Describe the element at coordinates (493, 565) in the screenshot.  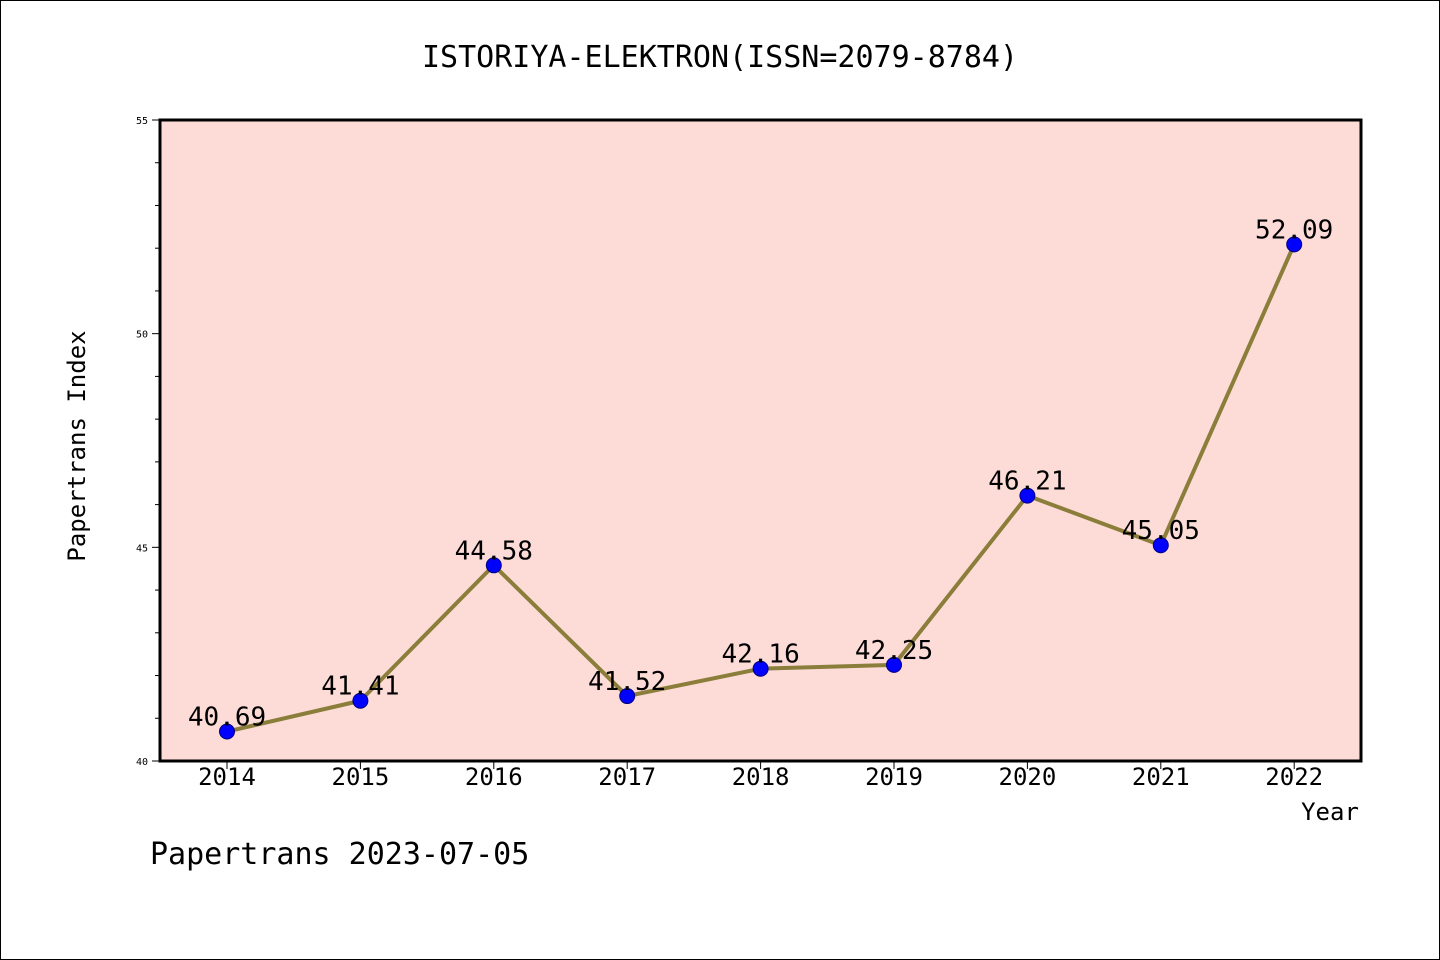
I see `data-point-2016` at that location.